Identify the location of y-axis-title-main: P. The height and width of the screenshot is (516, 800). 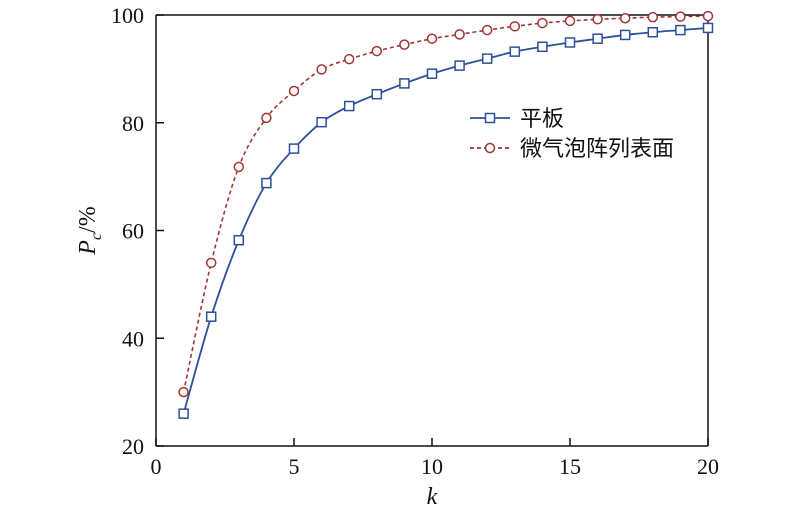
(88, 248).